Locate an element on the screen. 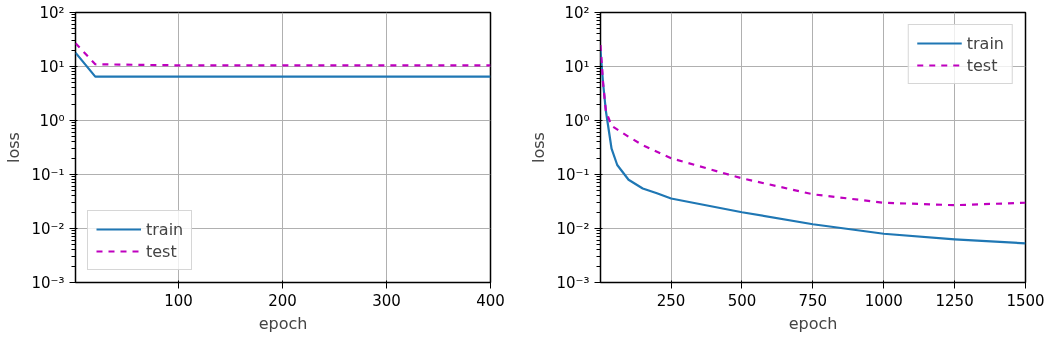 The height and width of the screenshot is (345, 1051). x-tick-label: 200 is located at coordinates (282, 300).